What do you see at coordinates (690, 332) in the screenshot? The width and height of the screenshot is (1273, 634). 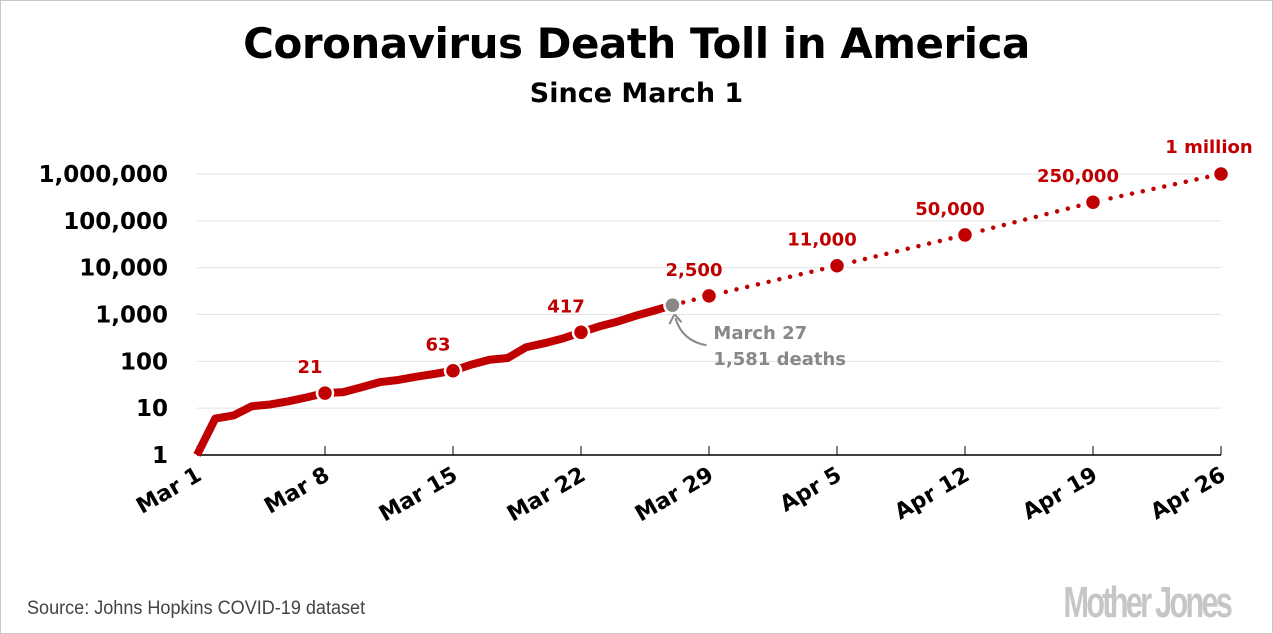 I see `annotation-arrow` at bounding box center [690, 332].